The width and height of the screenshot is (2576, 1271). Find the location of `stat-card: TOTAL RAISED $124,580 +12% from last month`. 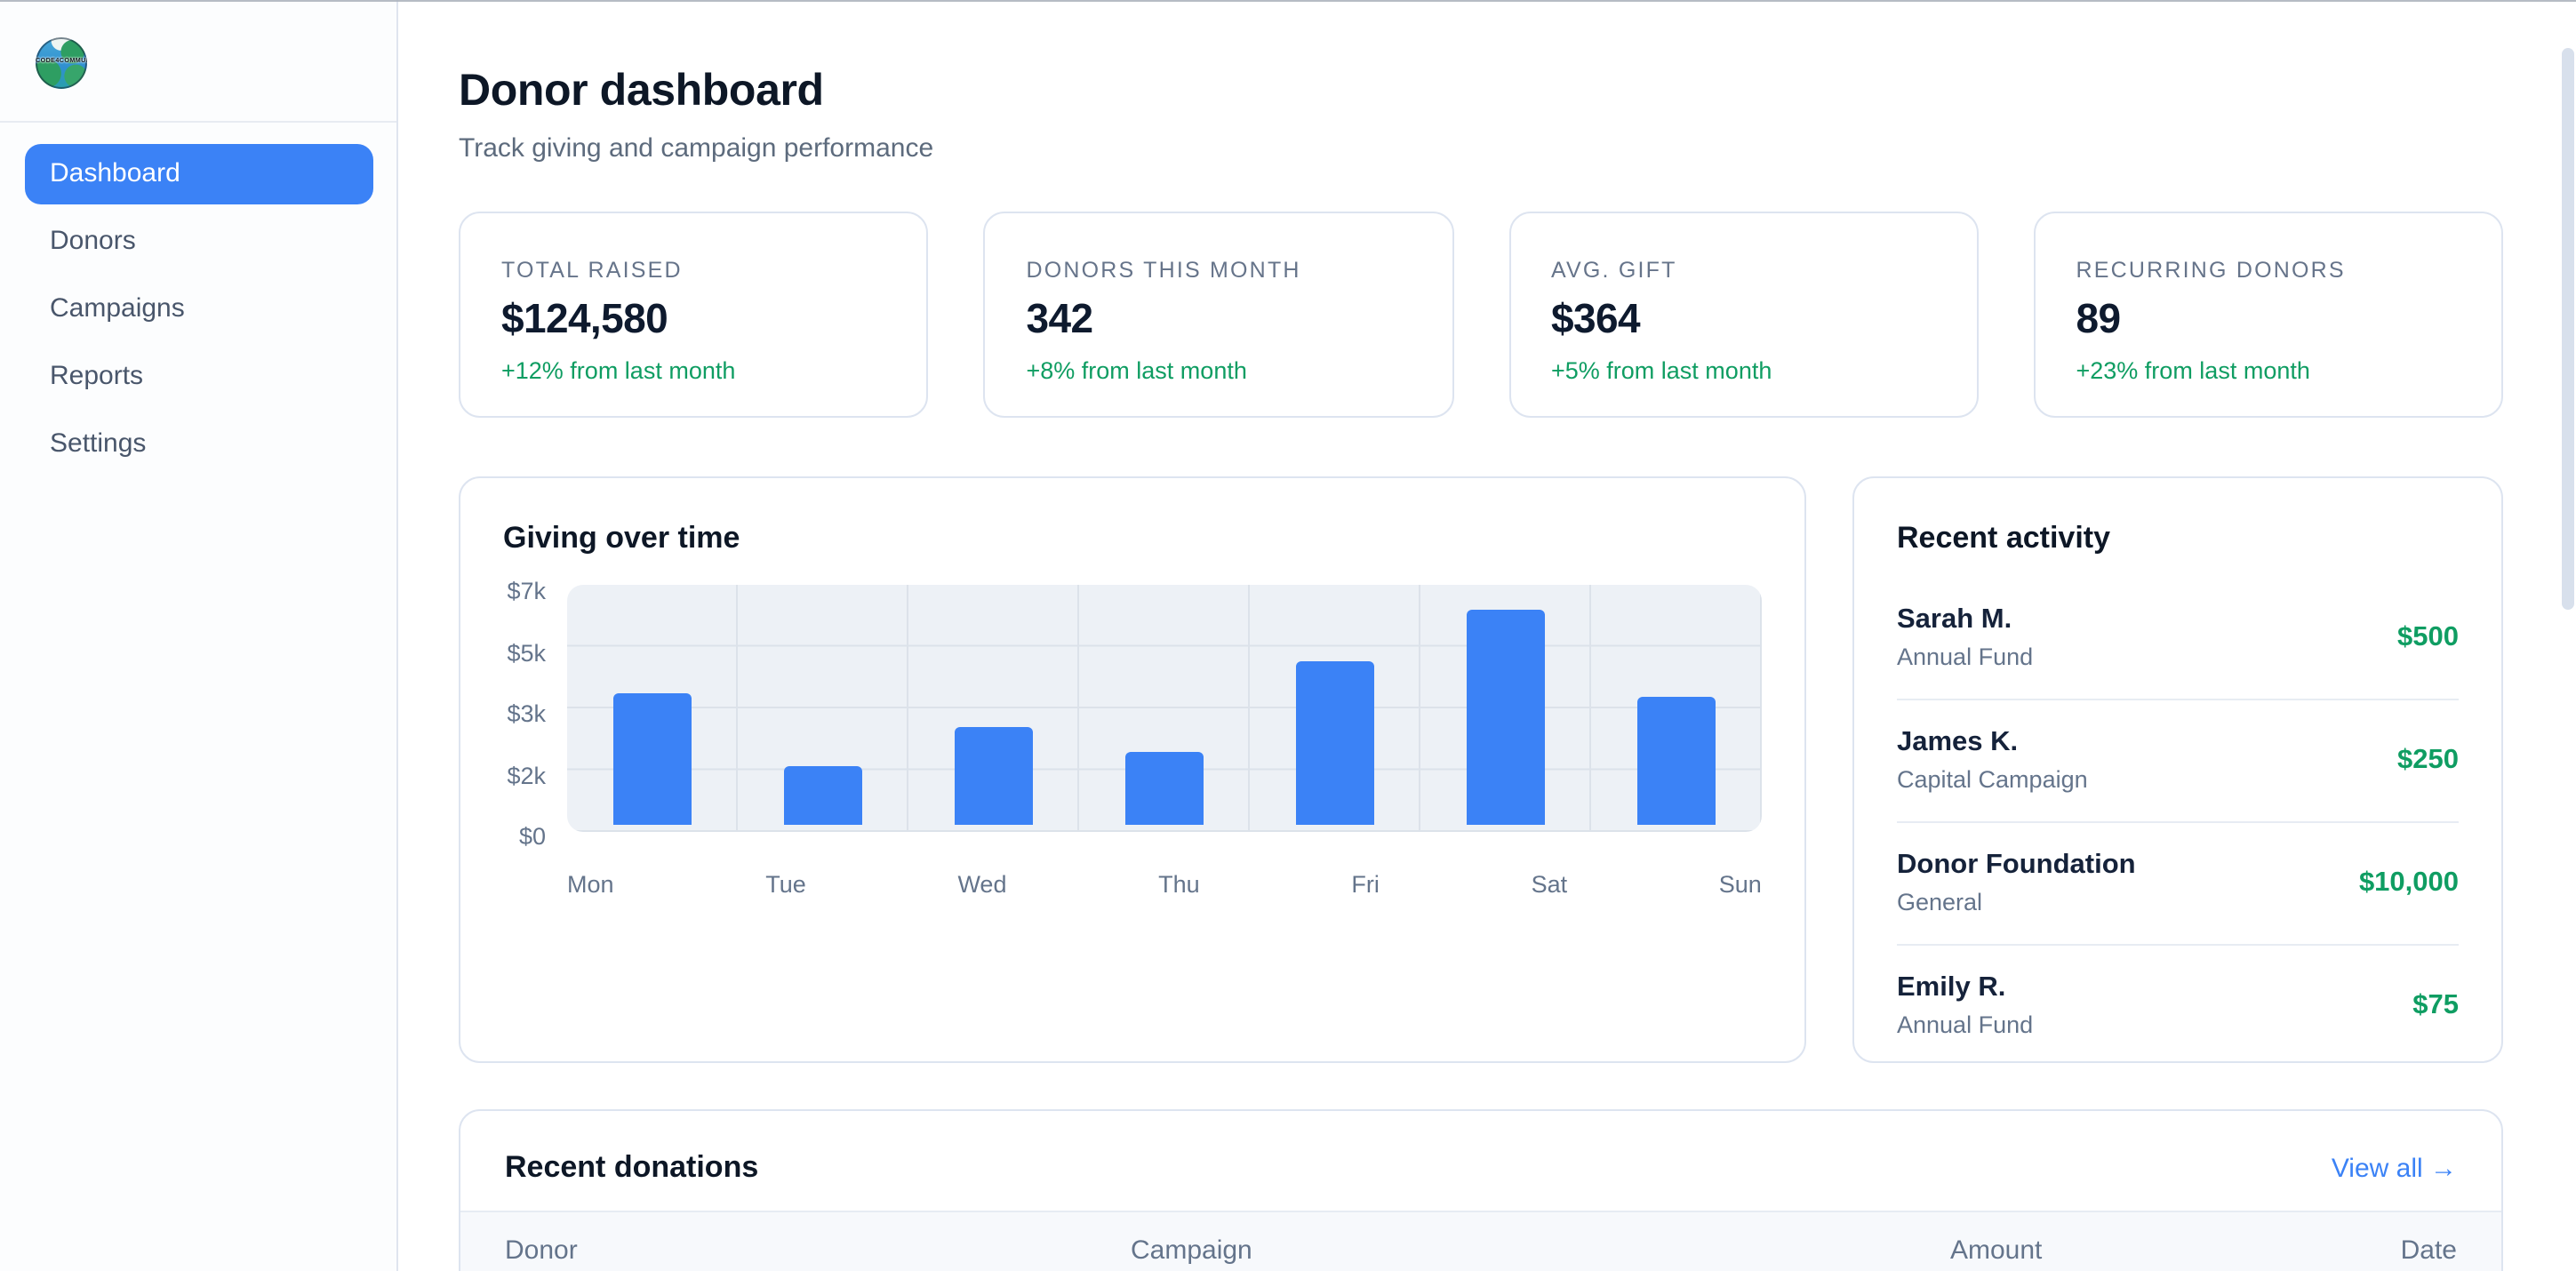

stat-card: TOTAL RAISED $124,580 +12% from last month is located at coordinates (694, 315).